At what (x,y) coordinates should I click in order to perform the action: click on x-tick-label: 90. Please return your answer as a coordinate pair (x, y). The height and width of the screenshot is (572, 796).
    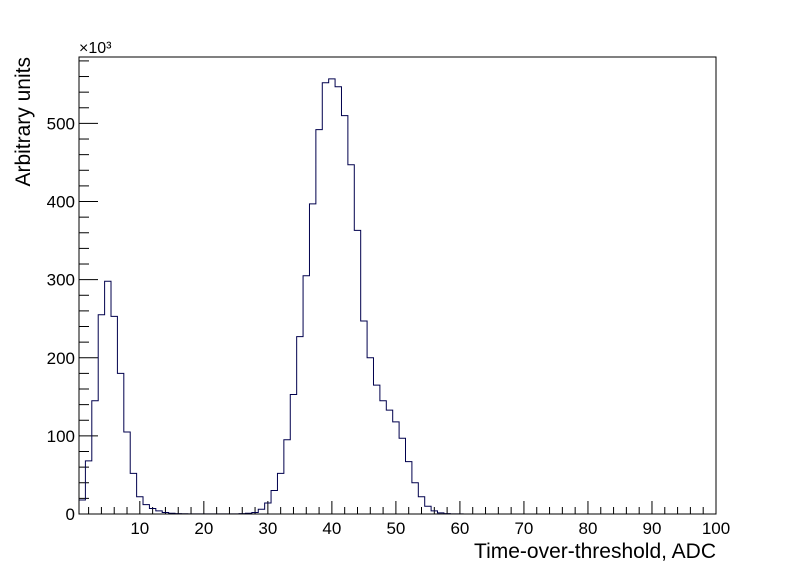
    Looking at the image, I should click on (652, 528).